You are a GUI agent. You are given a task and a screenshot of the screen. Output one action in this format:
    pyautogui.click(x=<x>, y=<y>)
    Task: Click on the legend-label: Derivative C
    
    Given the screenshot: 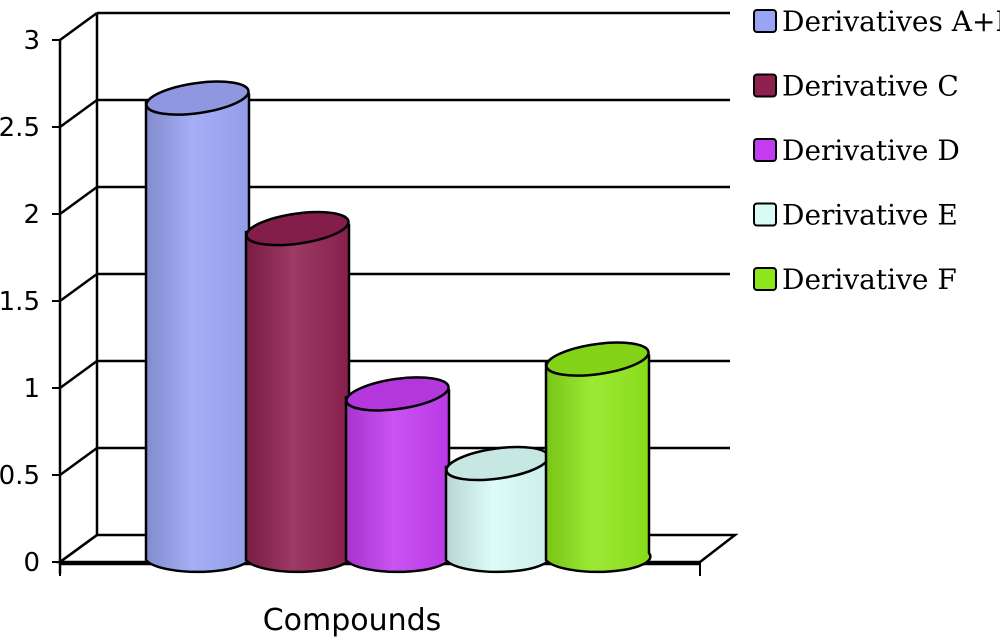 What is the action you would take?
    pyautogui.click(x=870, y=86)
    